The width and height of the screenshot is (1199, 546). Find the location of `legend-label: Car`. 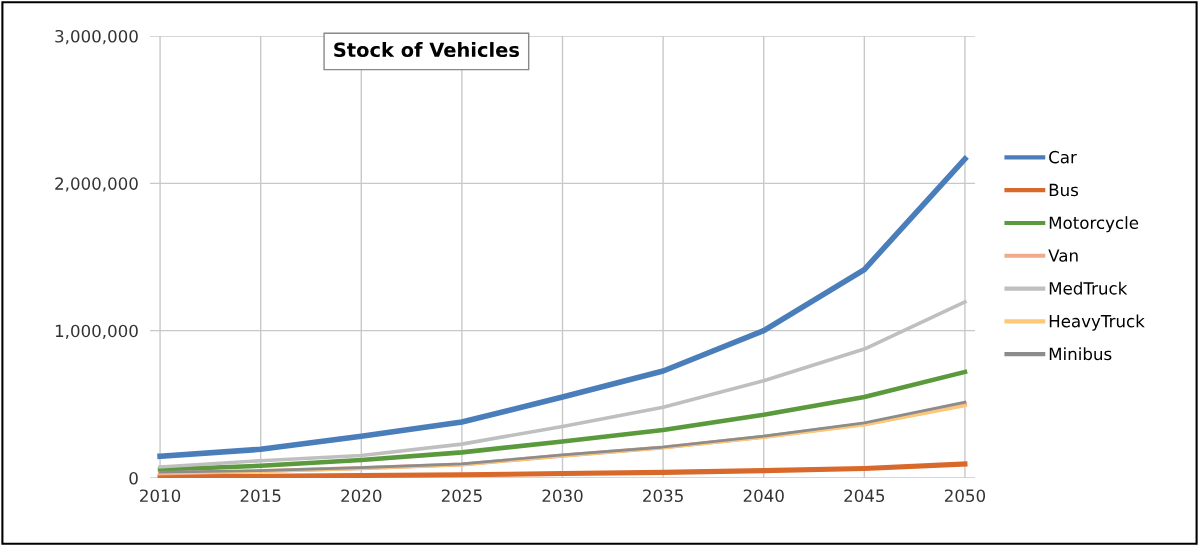

legend-label: Car is located at coordinates (1063, 157).